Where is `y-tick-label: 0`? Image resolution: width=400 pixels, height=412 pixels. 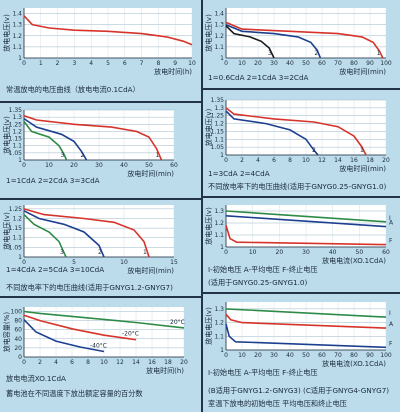 y-tick-label: 0 is located at coordinates (20, 357).